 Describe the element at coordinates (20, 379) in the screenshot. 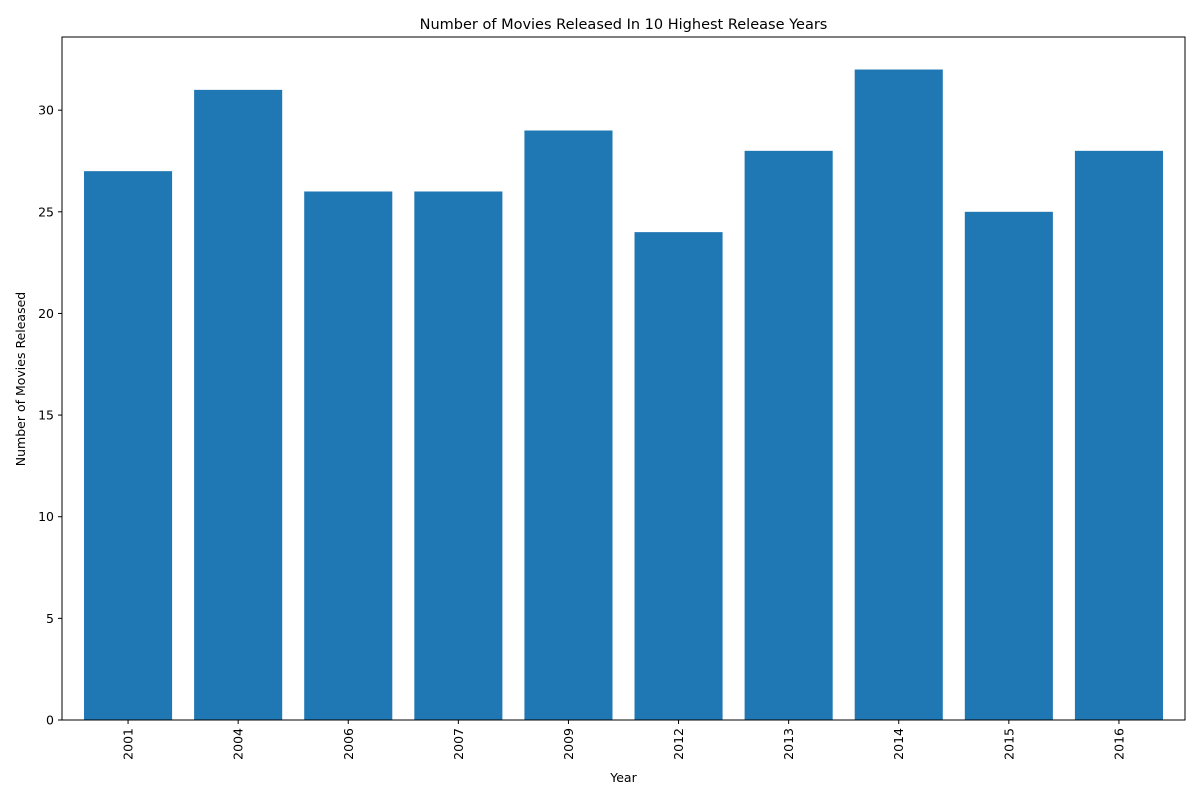

I see `y-axis-label: Number of Movies Released` at that location.